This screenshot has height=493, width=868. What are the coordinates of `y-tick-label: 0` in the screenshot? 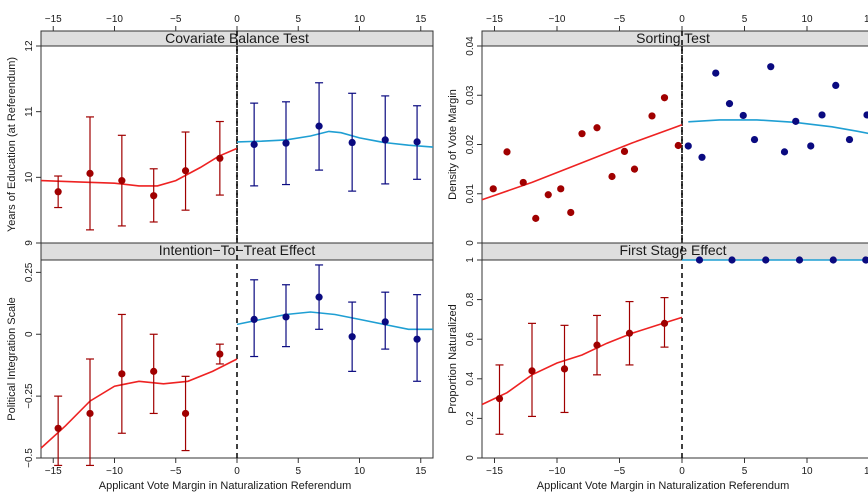 It's located at (470, 458).